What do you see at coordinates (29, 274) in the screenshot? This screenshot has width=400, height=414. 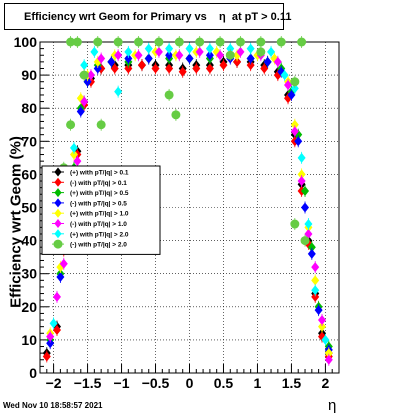 I see `y-tick-label: 30` at bounding box center [29, 274].